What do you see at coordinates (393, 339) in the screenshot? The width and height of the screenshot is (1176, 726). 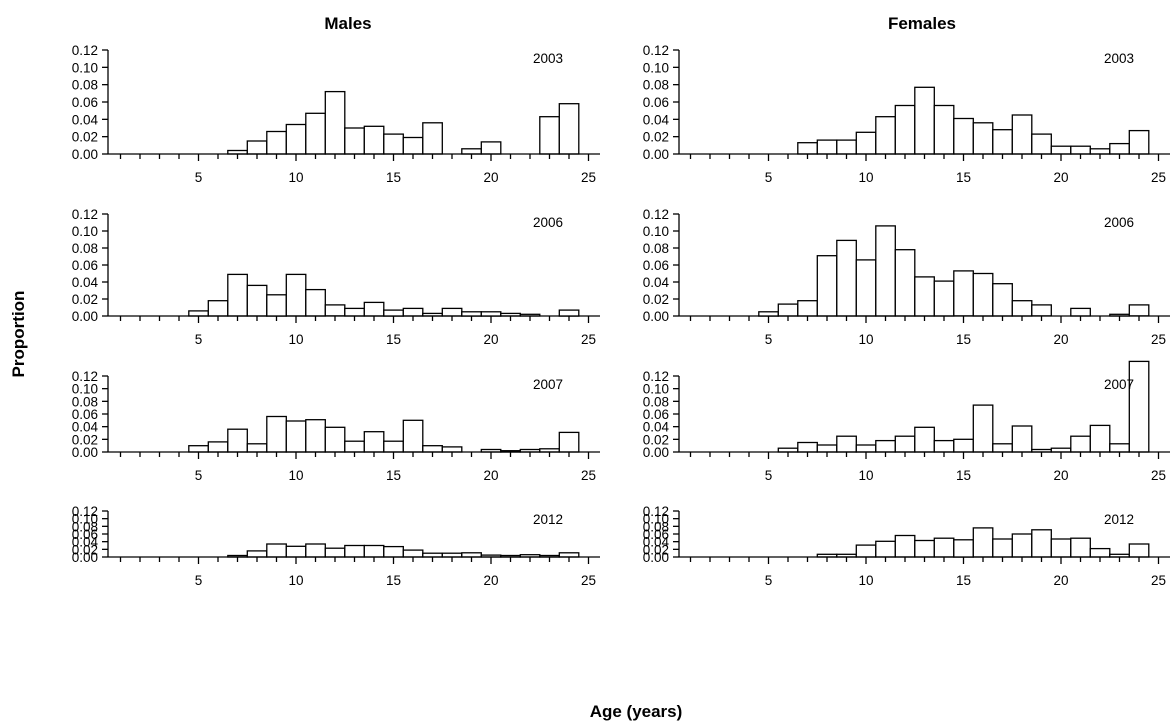 I see `panel-males-2006-x-tick-label: 15` at bounding box center [393, 339].